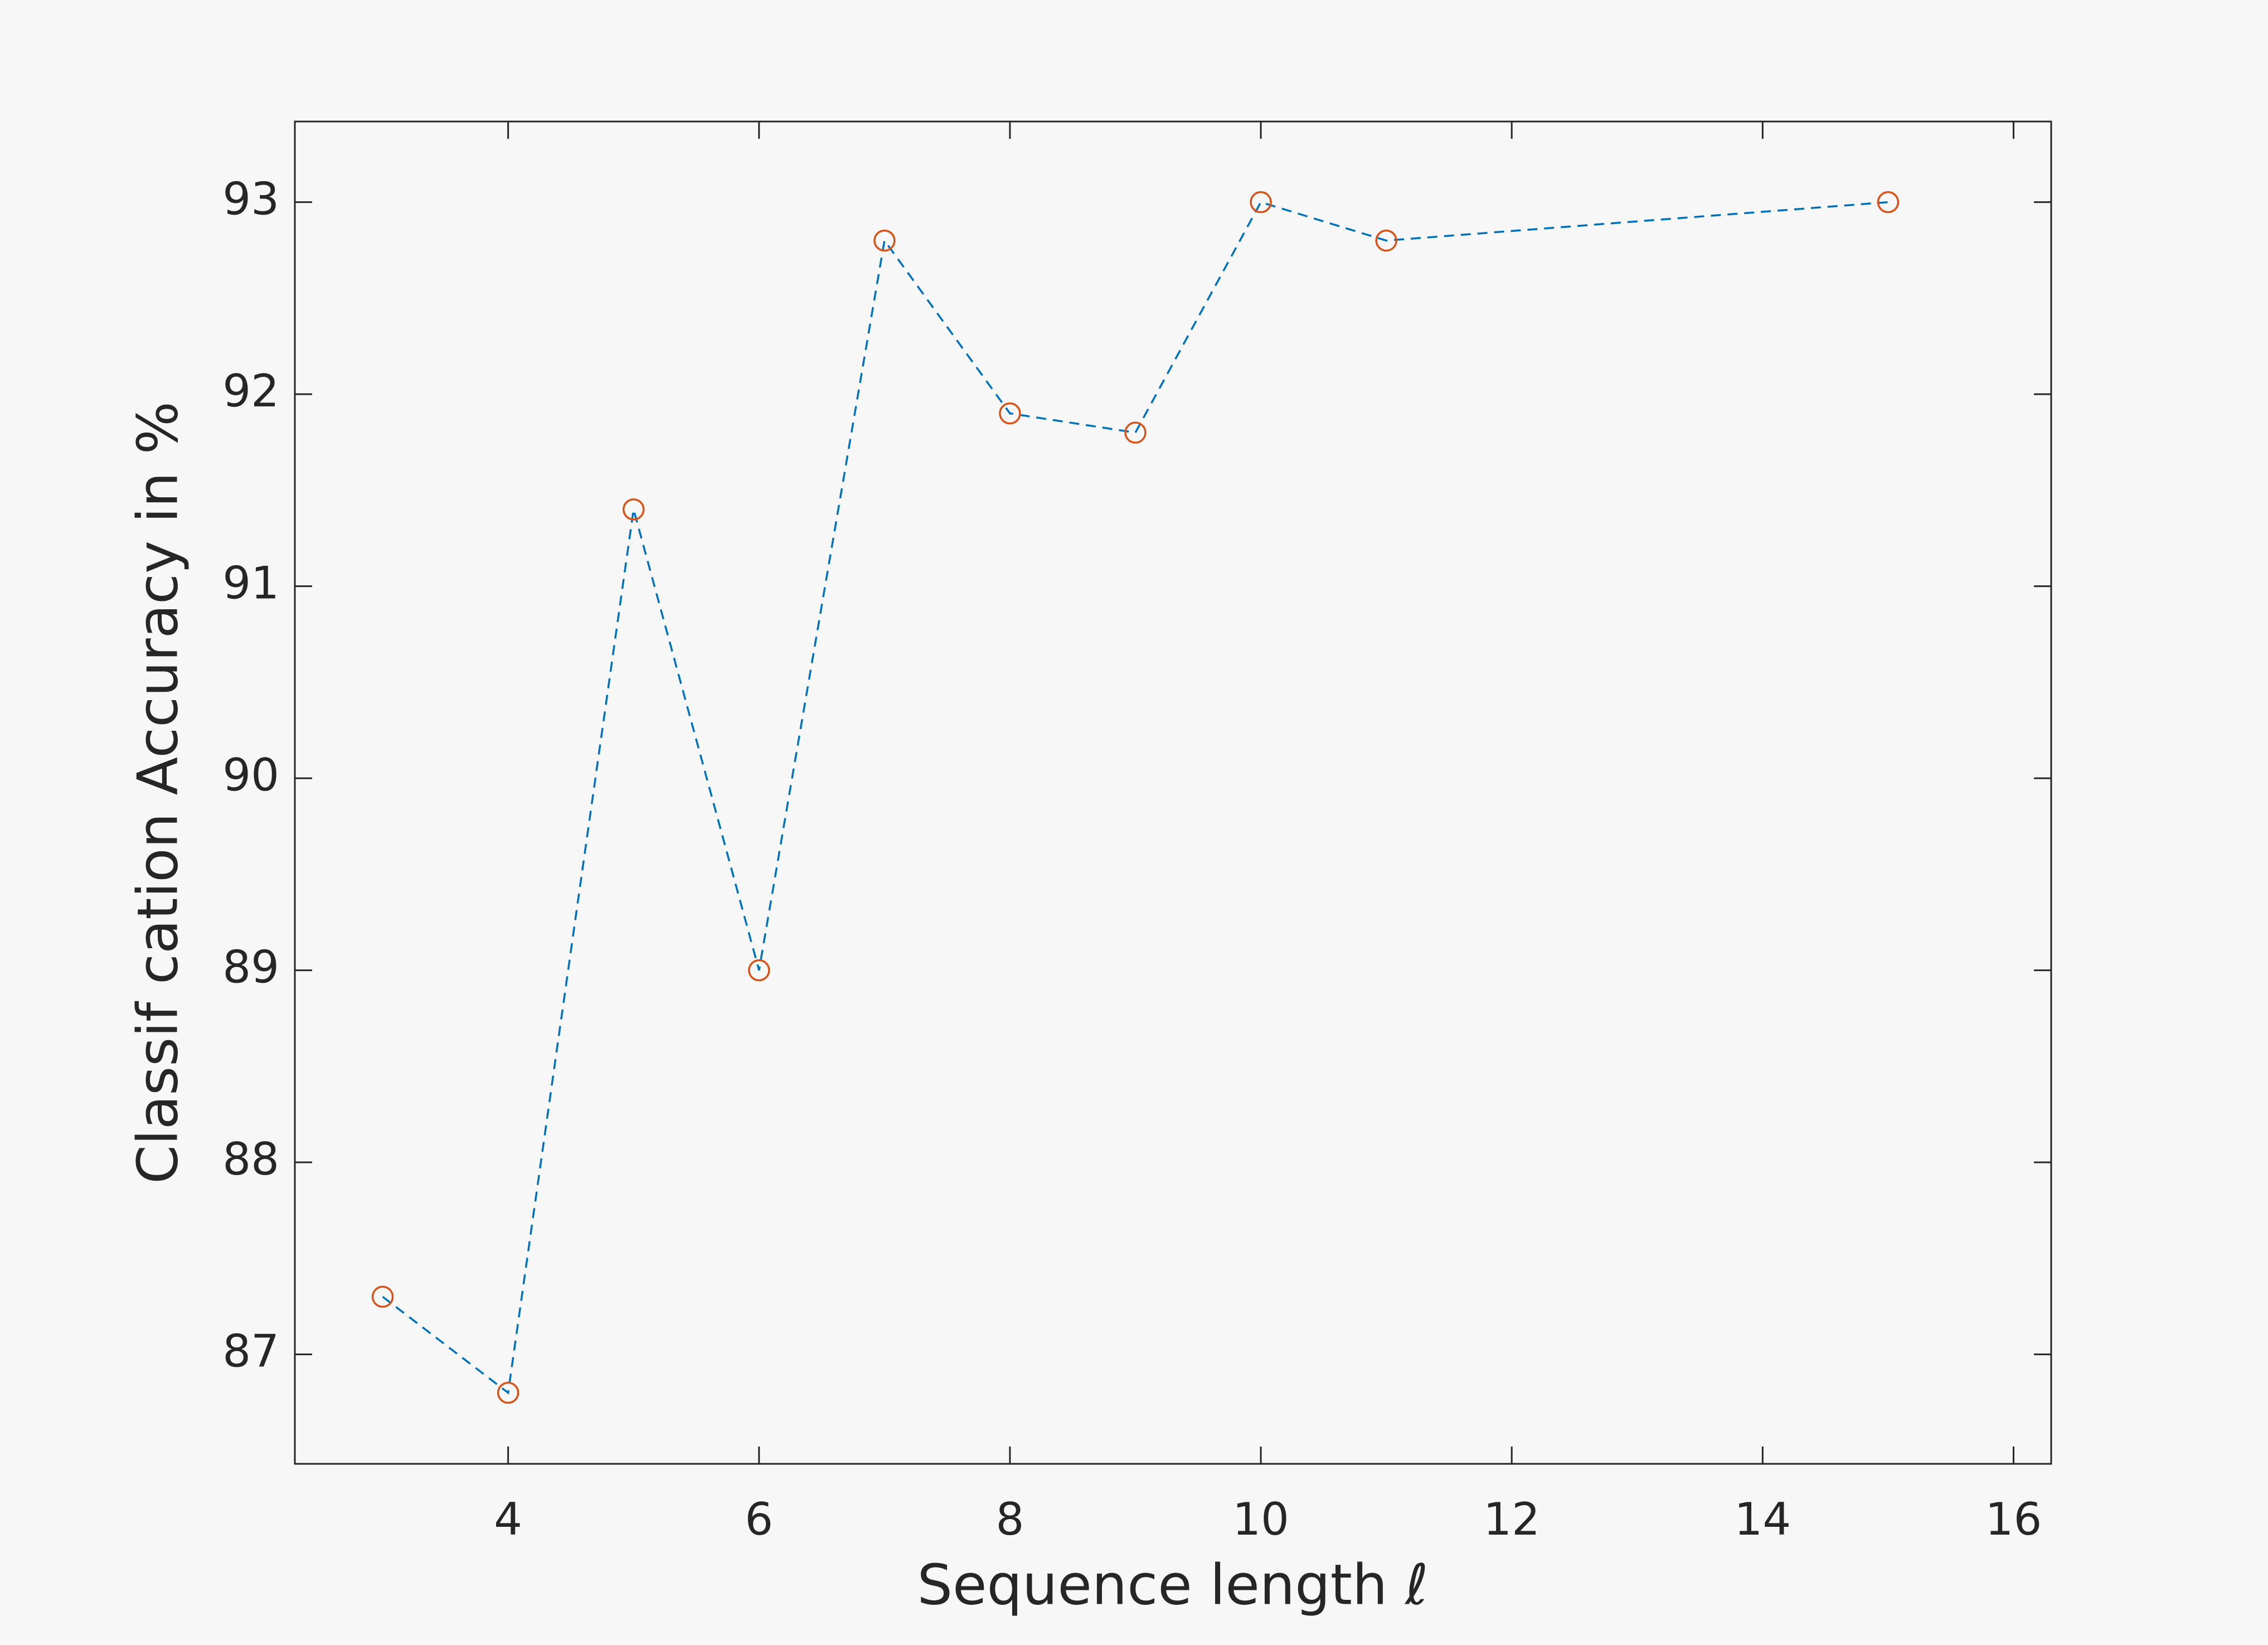  Describe the element at coordinates (250, 967) in the screenshot. I see `y-tick-label: 89` at that location.